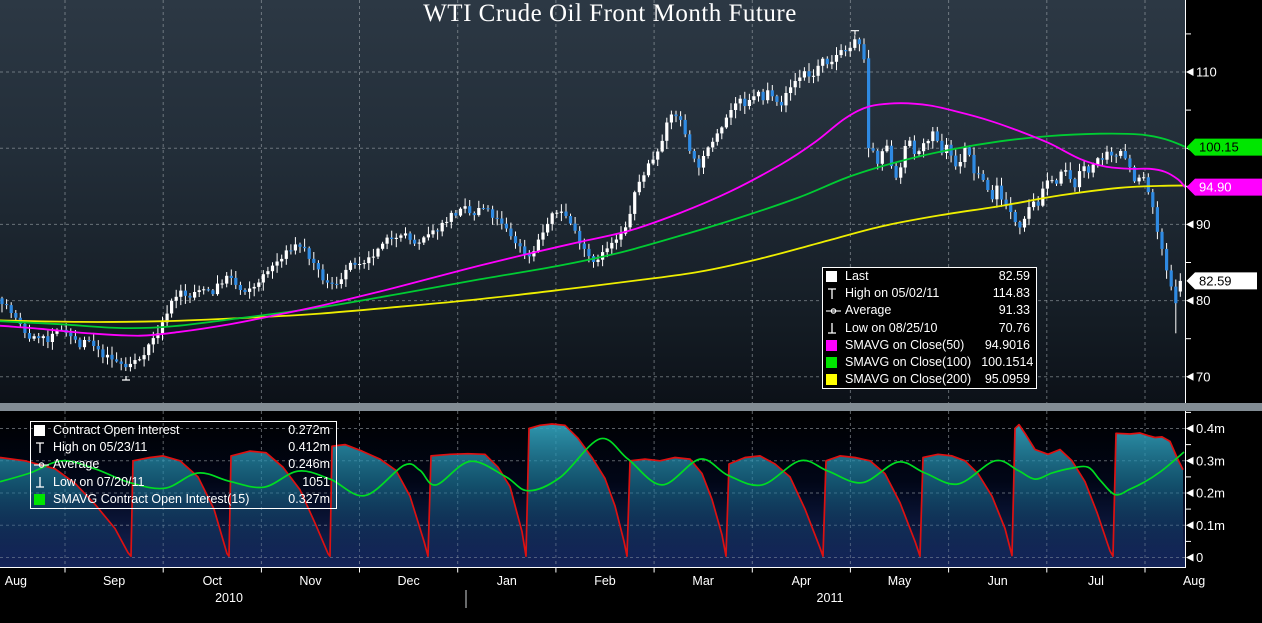  I want to click on svg-text: 94.90, so click(1215, 187).